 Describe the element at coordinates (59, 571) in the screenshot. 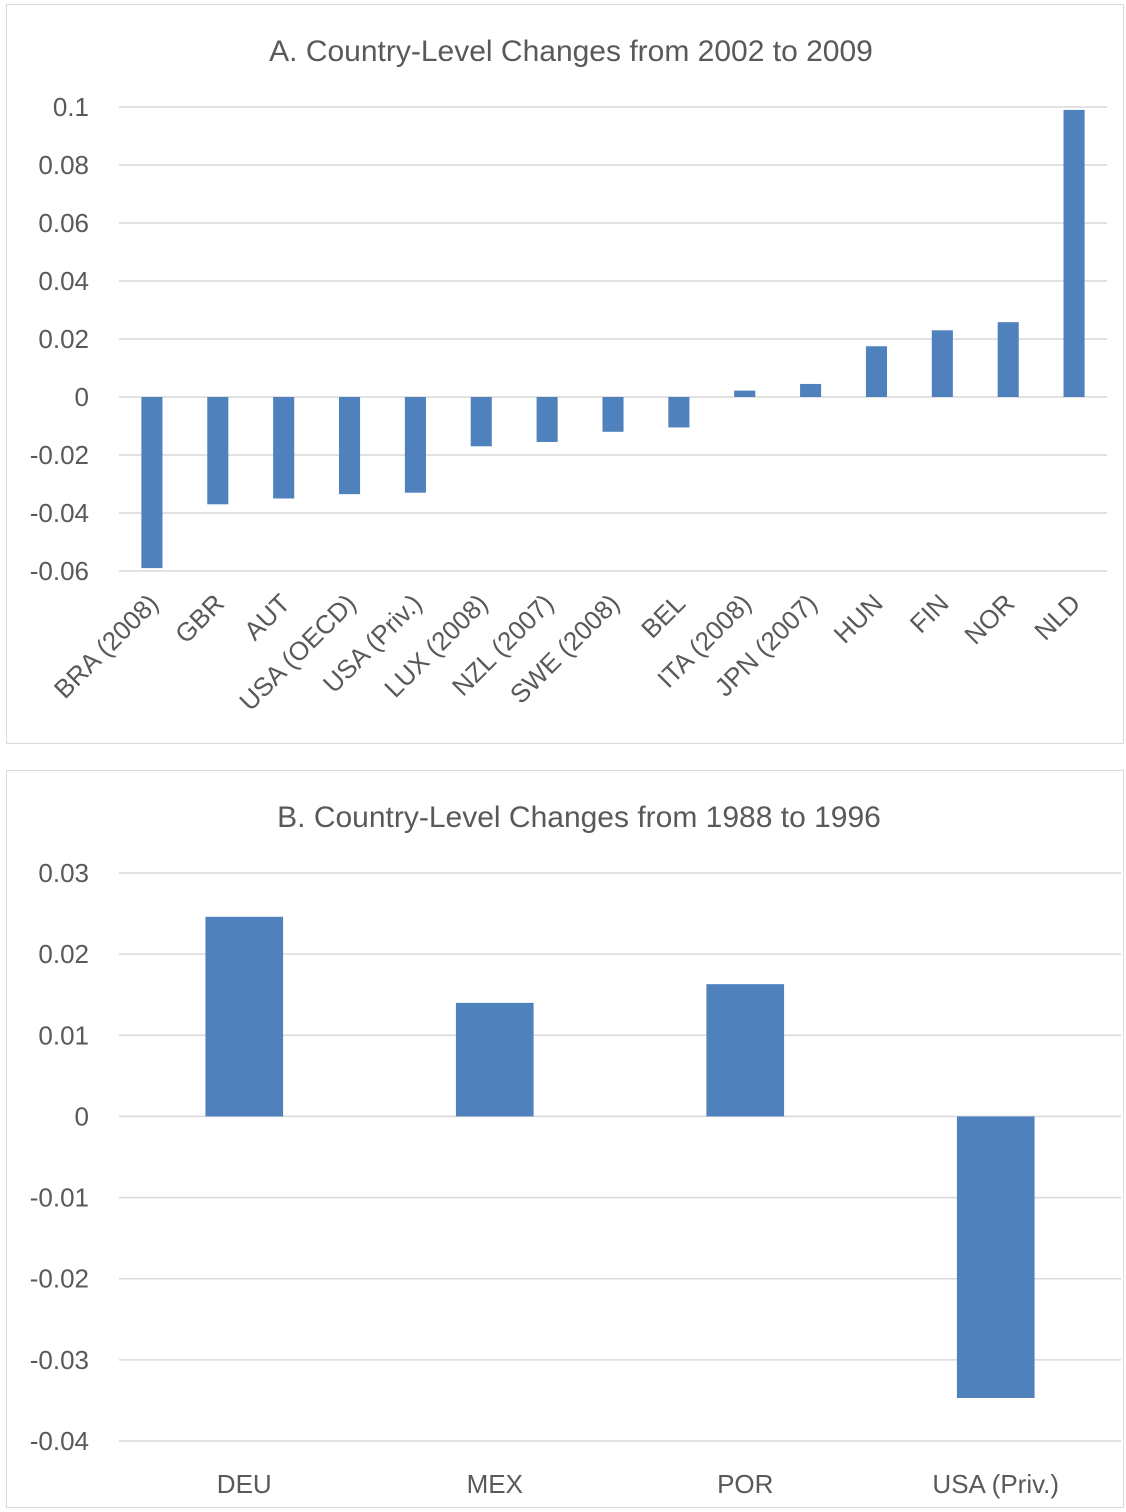

I see `chart-a-y-tick-label: -0.06` at that location.